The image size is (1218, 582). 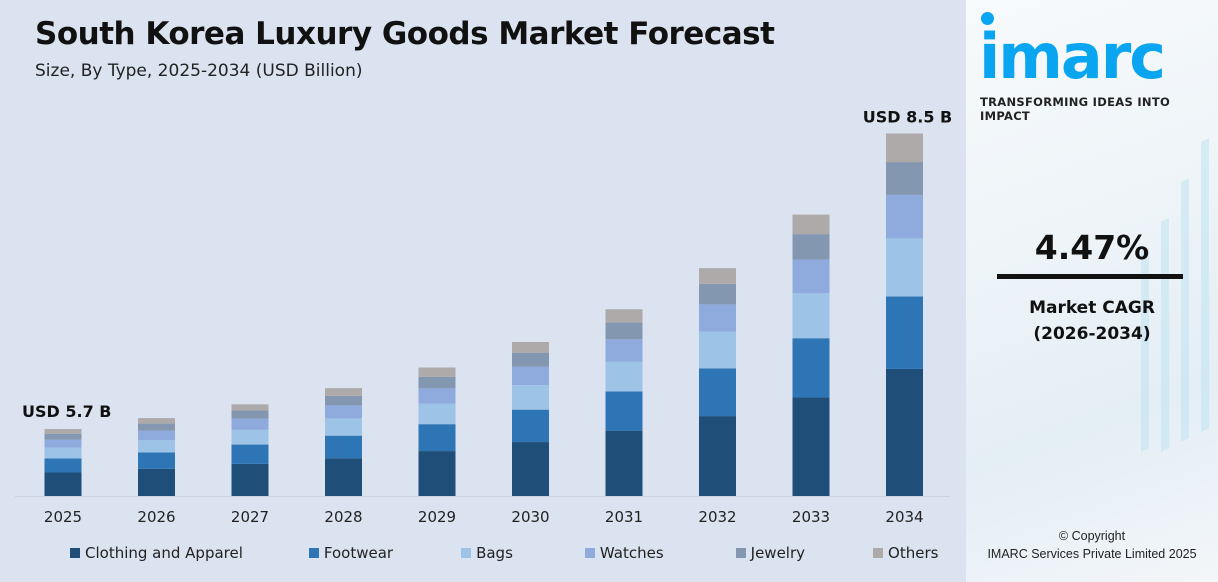 What do you see at coordinates (1092, 308) in the screenshot?
I see `cagr-label-text: Market CAGR` at bounding box center [1092, 308].